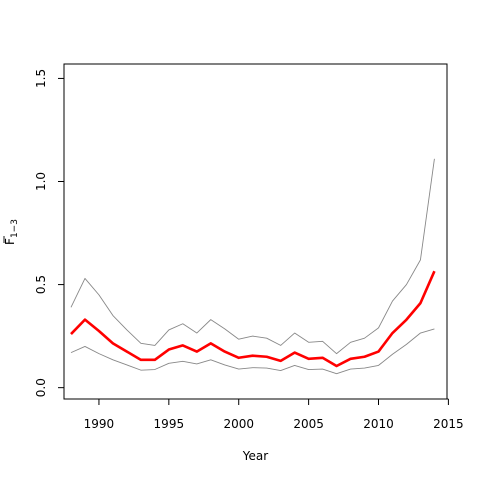  What do you see at coordinates (99, 424) in the screenshot?
I see `x-tick-label: 1990` at bounding box center [99, 424].